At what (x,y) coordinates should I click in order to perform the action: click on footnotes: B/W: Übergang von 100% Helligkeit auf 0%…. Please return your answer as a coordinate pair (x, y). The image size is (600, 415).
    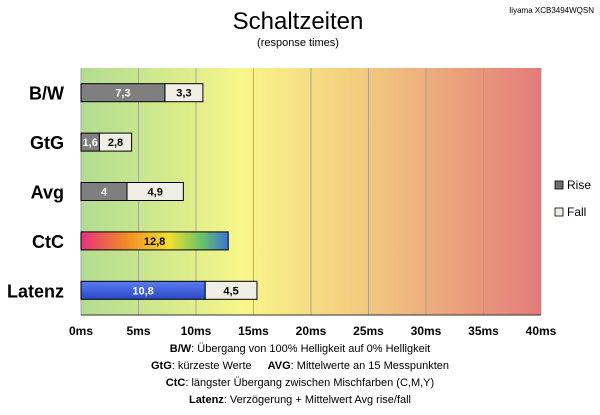
    Looking at the image, I should click on (300, 374).